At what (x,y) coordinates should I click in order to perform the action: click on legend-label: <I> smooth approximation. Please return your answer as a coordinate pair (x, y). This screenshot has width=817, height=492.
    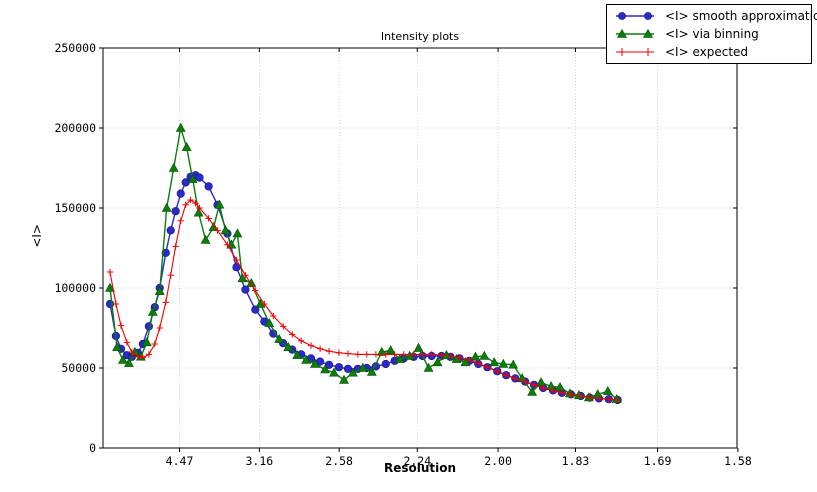
    Looking at the image, I should click on (741, 16).